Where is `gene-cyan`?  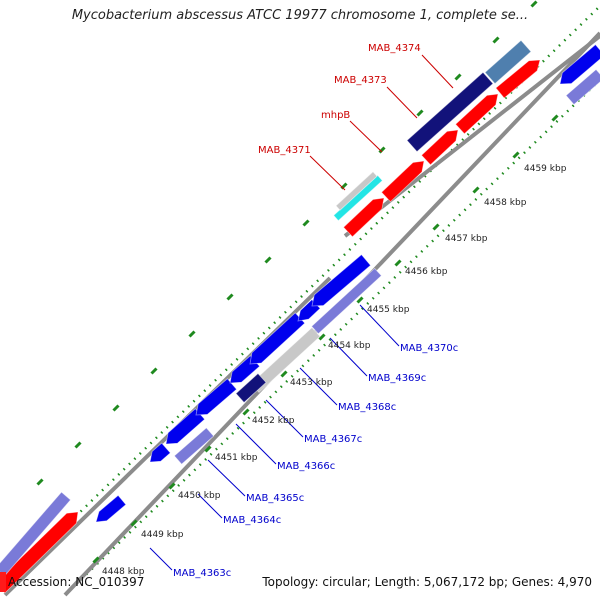 gene-cyan is located at coordinates (358, 198).